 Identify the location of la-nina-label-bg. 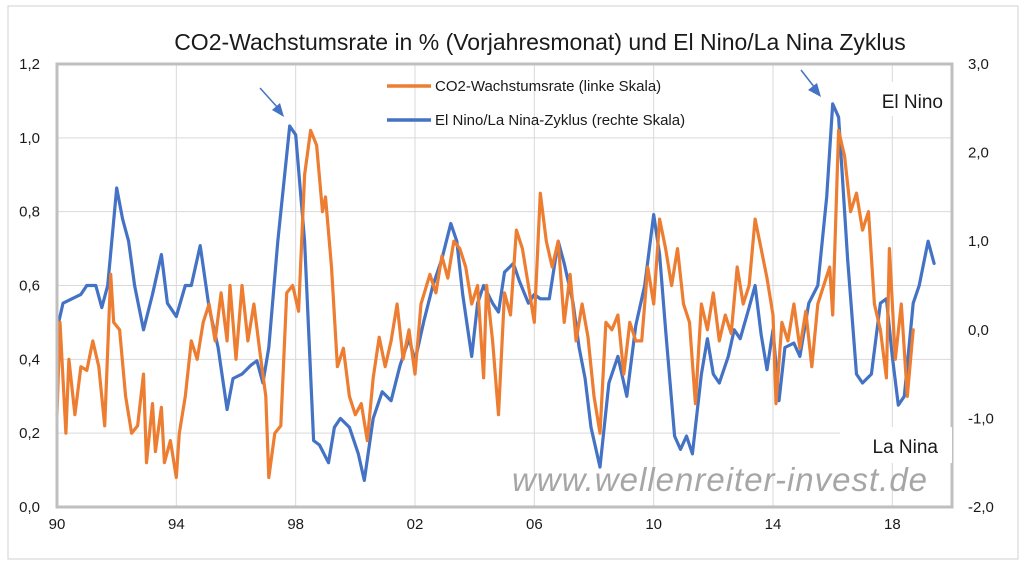
(896, 445).